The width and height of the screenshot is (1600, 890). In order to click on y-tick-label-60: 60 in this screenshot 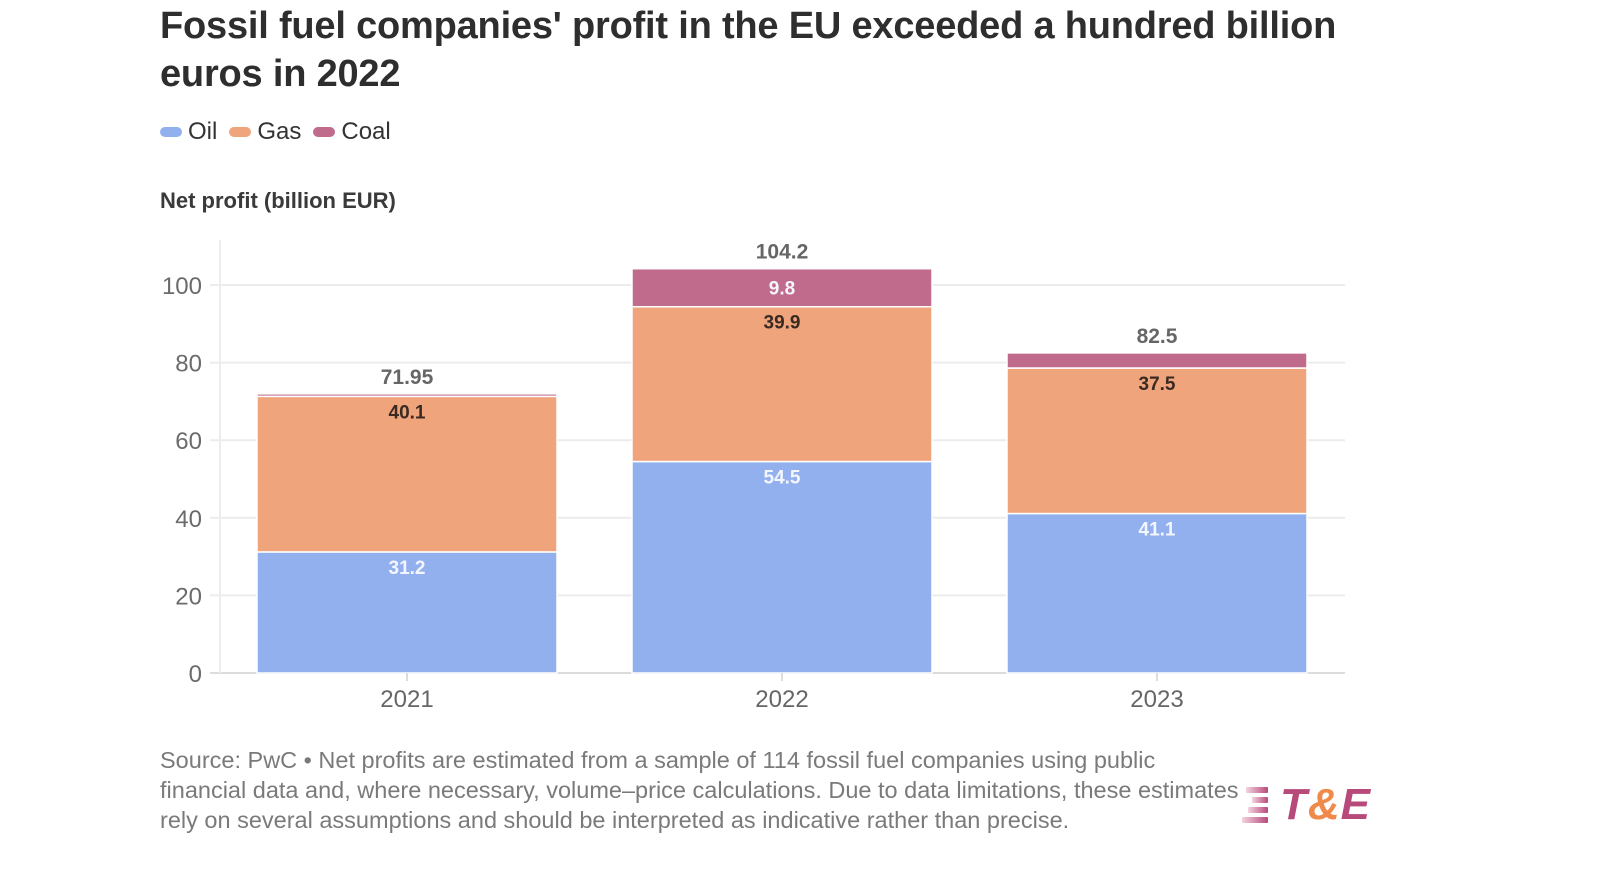, I will do `click(188, 441)`.